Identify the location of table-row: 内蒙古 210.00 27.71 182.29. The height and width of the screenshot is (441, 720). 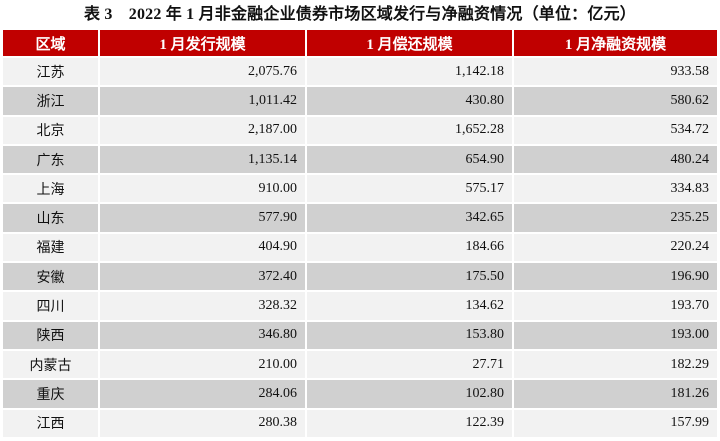
(360, 364).